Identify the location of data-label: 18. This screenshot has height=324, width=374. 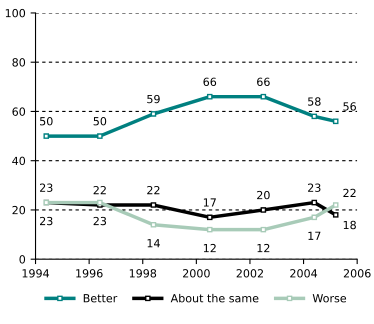
(350, 225).